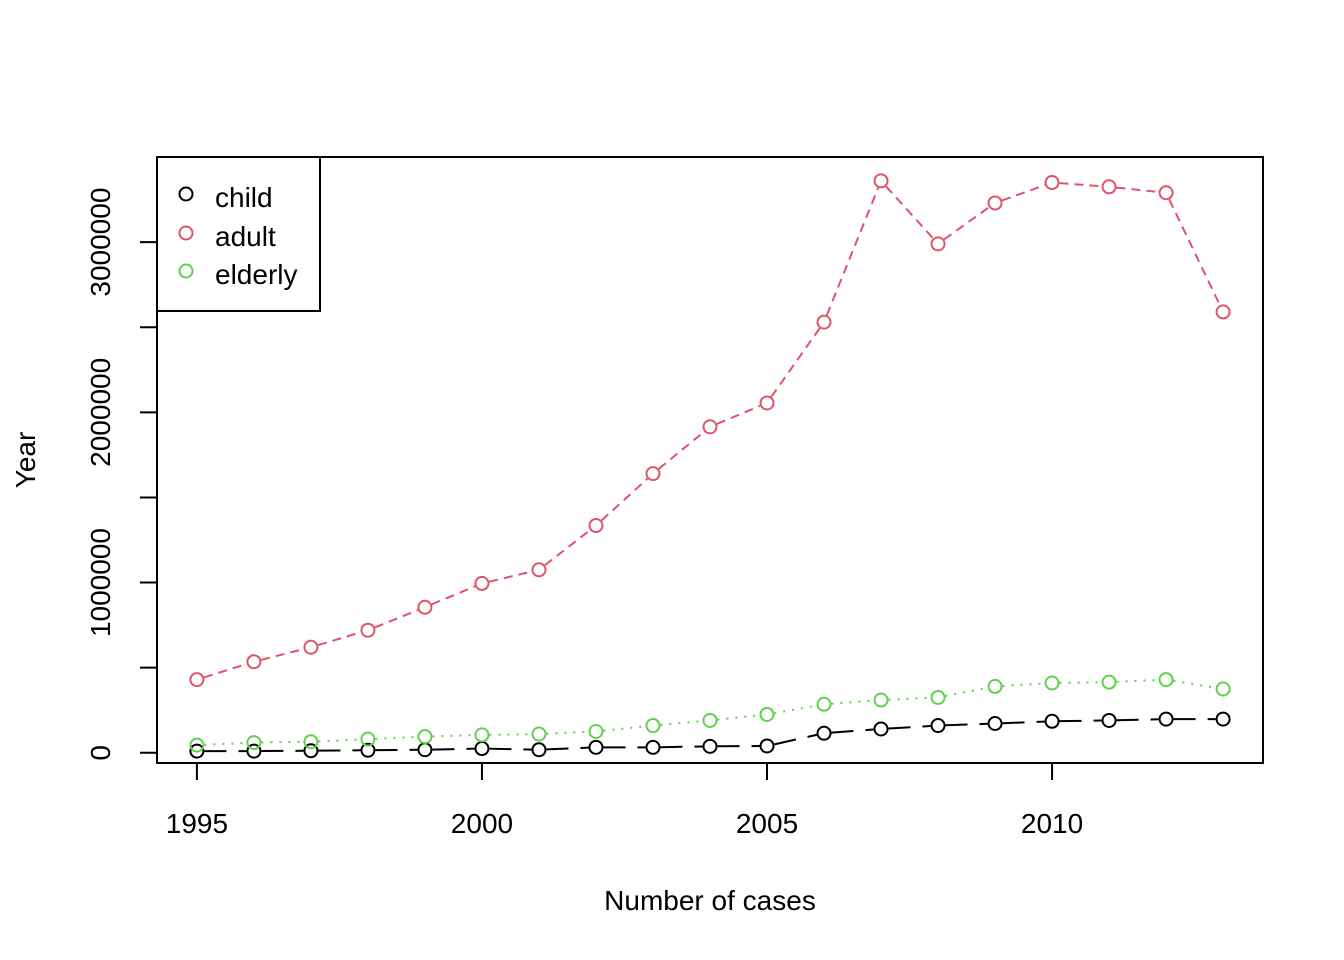 Image resolution: width=1344 pixels, height=960 pixels. Describe the element at coordinates (624, 800) in the screenshot. I see `x-axis: 1995 2000 2005 2010` at that location.